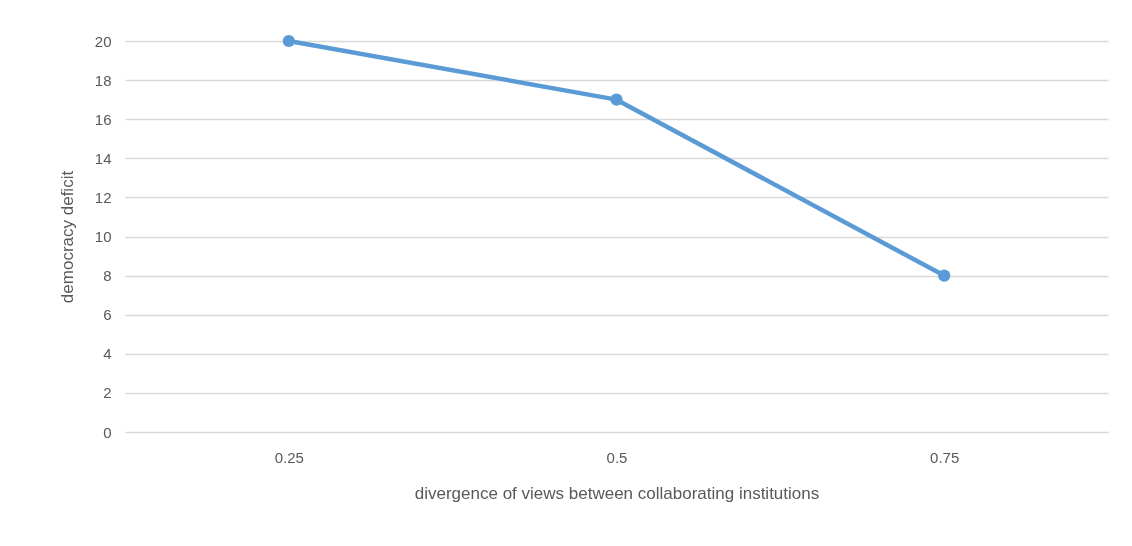  Describe the element at coordinates (103, 197) in the screenshot. I see `y-tick-label: 12` at that location.